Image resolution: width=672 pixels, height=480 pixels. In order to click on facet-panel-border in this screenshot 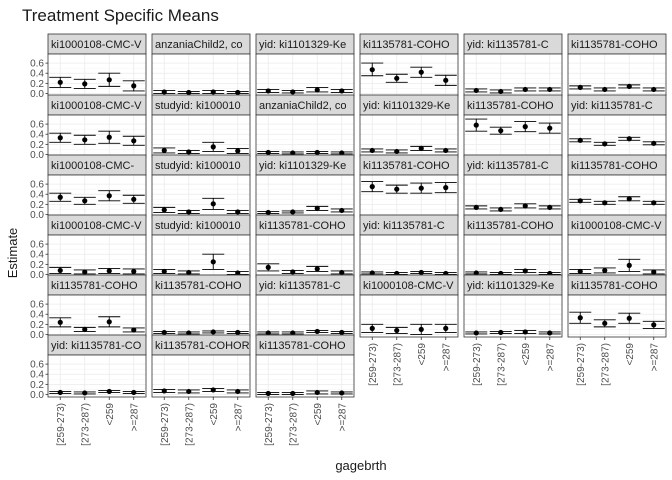, I will do `click(97, 376)`.